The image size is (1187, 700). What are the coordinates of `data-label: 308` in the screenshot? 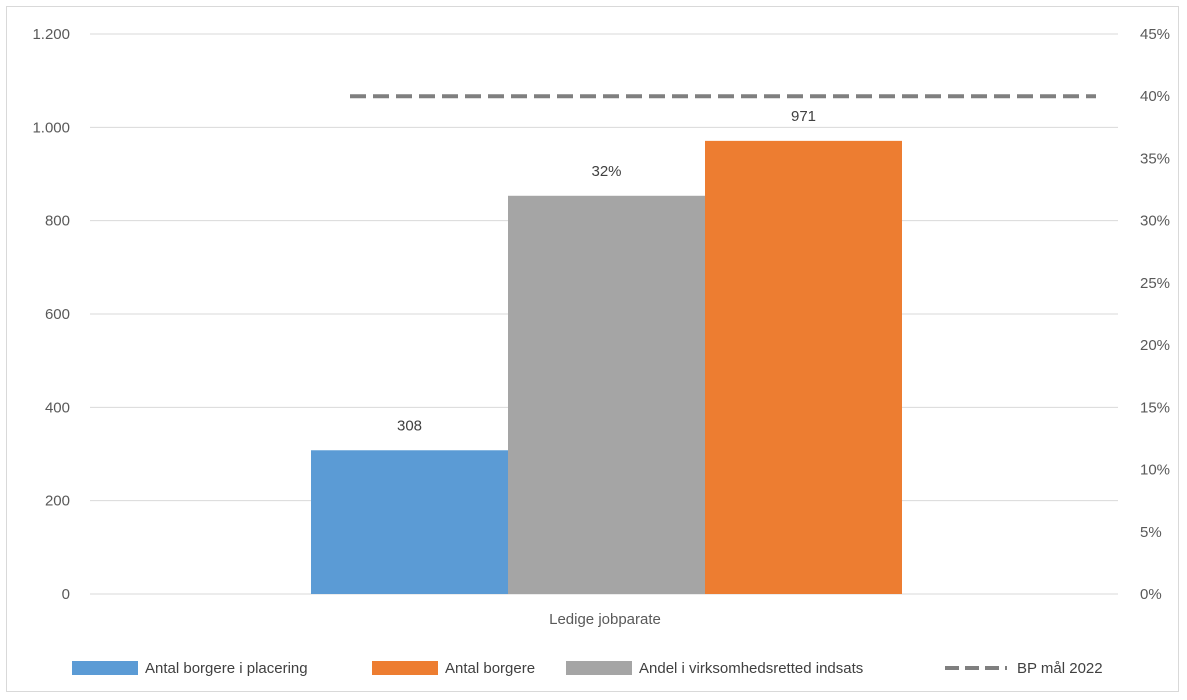 It's located at (409, 425).